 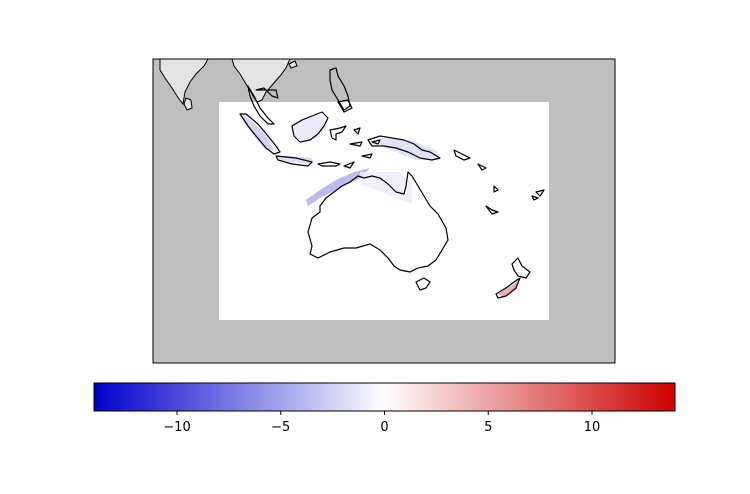 What do you see at coordinates (462, 155) in the screenshot?
I see `coast-new-britain` at bounding box center [462, 155].